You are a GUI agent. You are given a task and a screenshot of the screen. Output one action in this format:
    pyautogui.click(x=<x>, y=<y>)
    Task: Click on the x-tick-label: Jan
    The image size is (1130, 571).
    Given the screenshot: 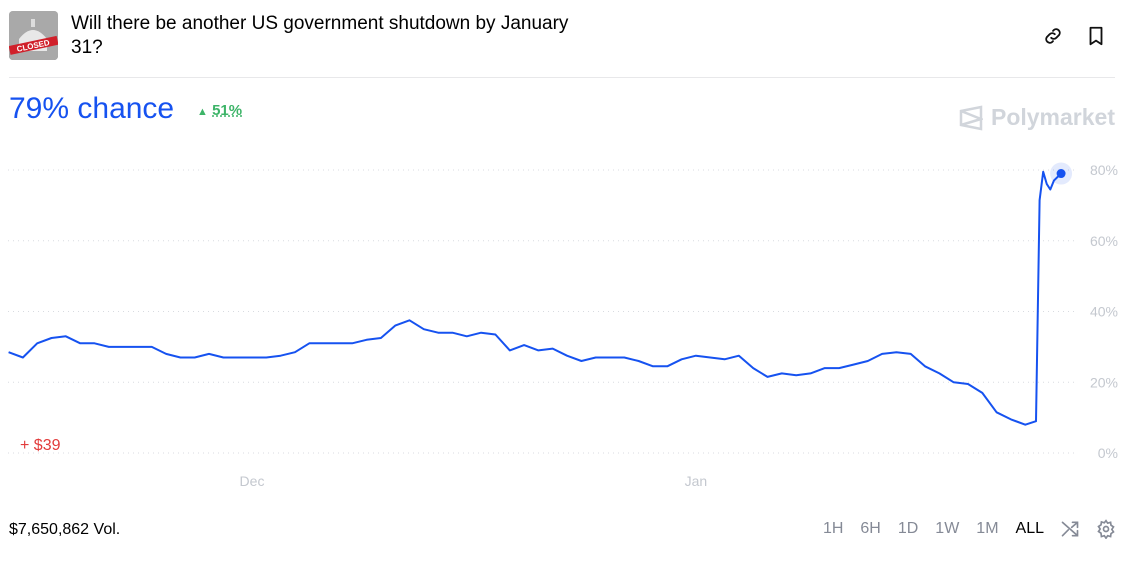 What is the action you would take?
    pyautogui.click(x=696, y=481)
    